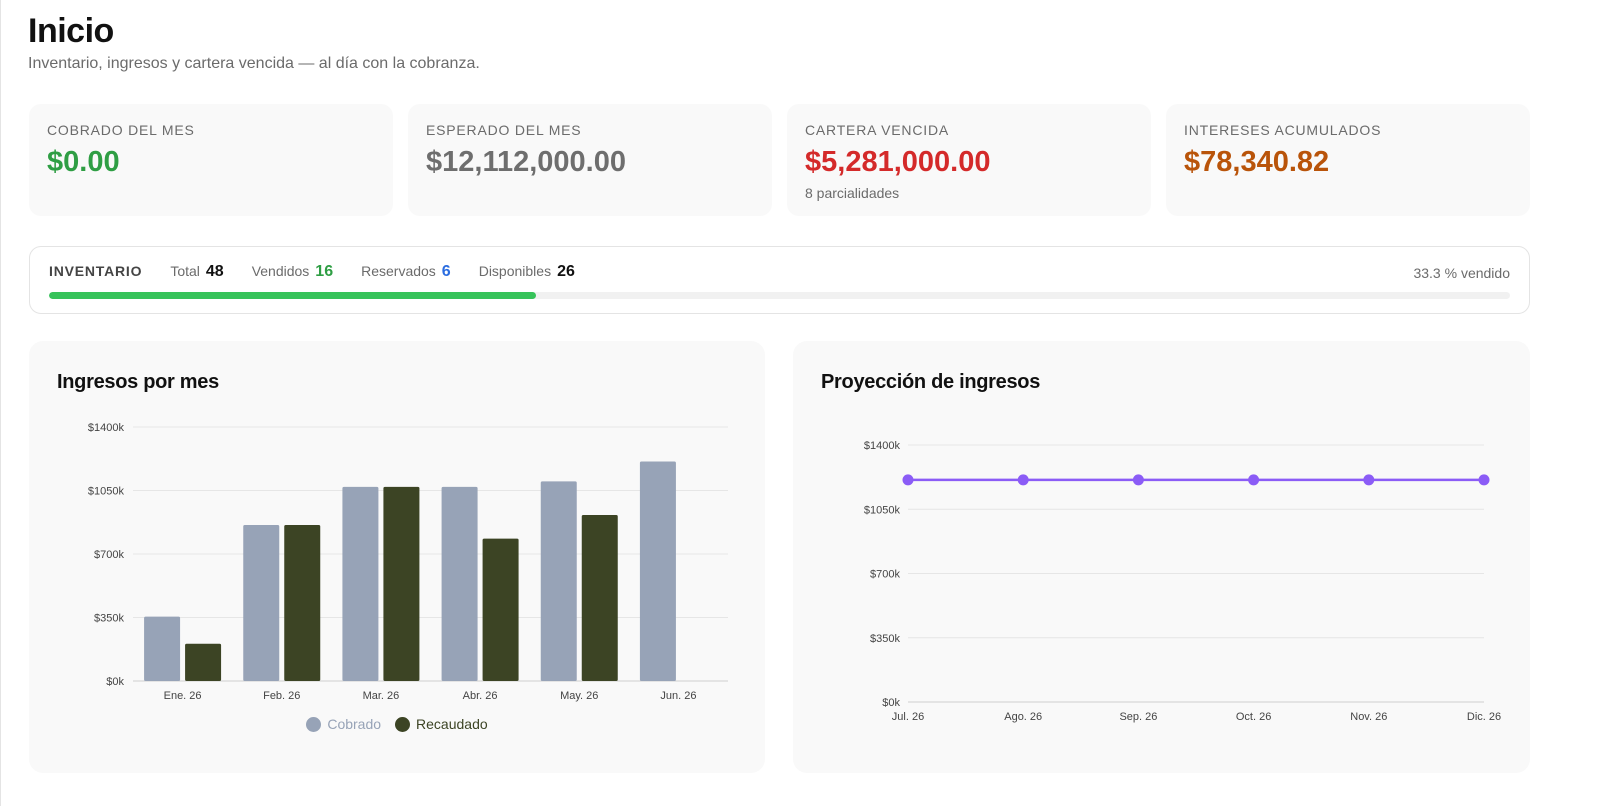  Describe the element at coordinates (381, 696) in the screenshot. I see `x-tick-label: Mar. 26` at that location.